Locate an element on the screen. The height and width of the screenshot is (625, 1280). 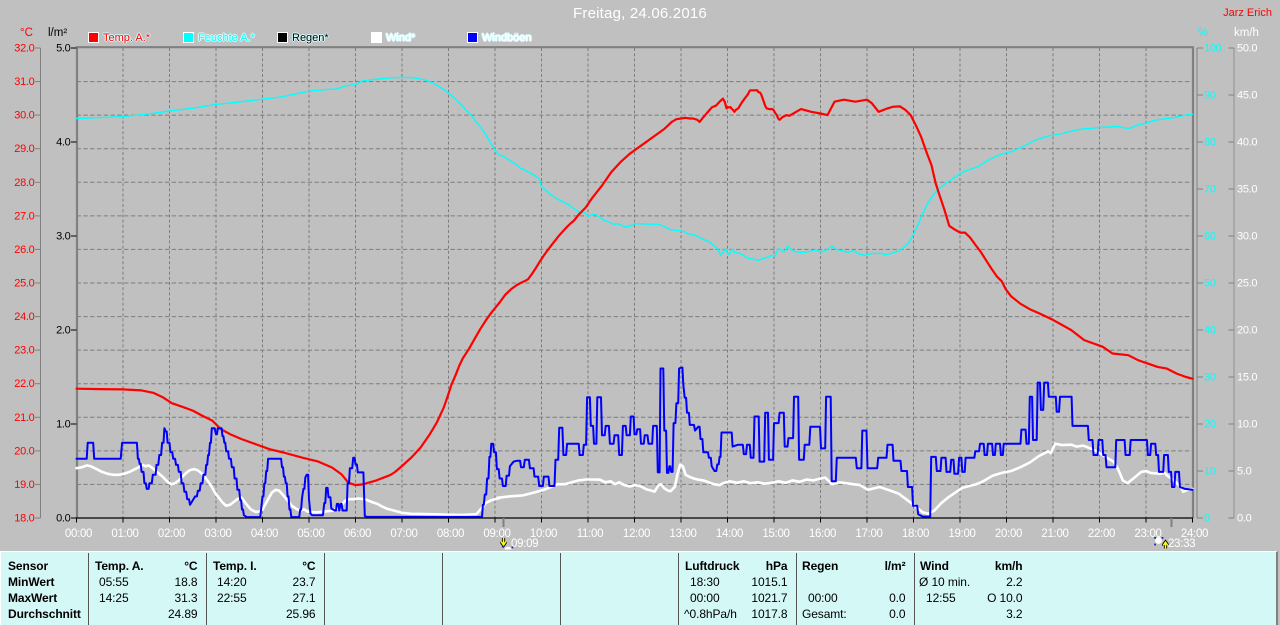
svg-text: 60 is located at coordinates (1210, 237).